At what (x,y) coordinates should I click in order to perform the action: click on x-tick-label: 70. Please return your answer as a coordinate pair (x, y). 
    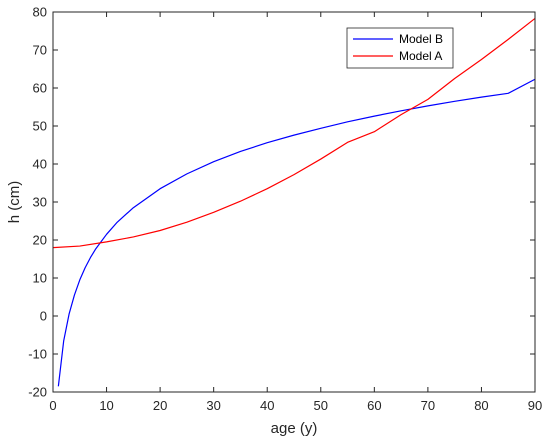
    Looking at the image, I should click on (428, 405).